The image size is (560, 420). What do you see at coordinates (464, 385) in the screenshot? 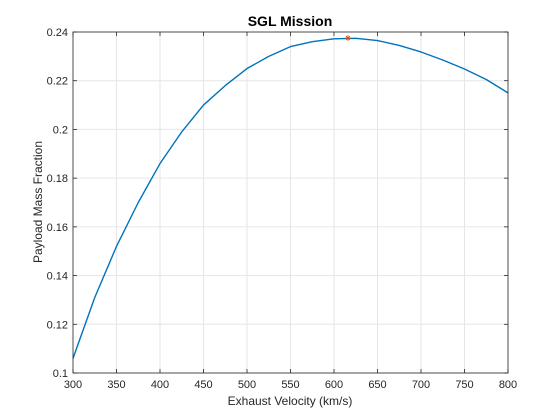
I see `x-tick-label: 750` at bounding box center [464, 385].